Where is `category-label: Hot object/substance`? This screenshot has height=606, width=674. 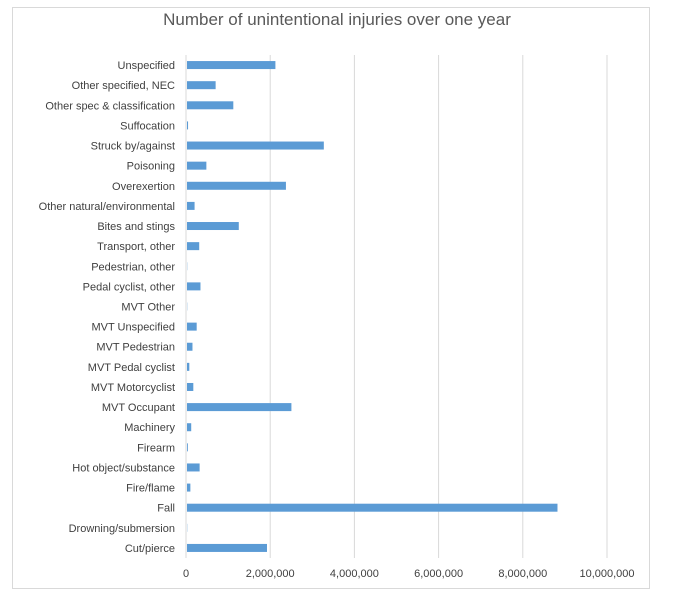 category-label: Hot object/substance is located at coordinates (123, 468).